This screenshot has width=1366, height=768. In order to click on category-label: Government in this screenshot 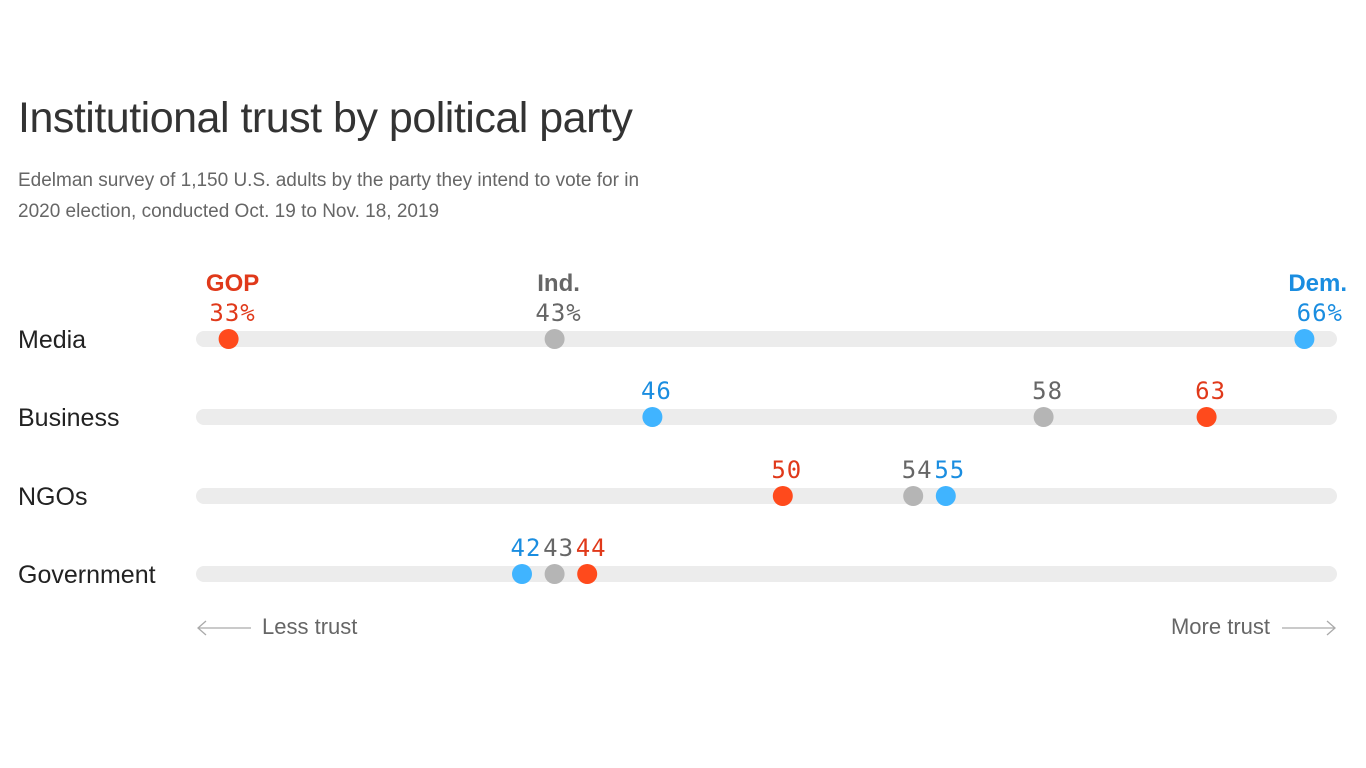, I will do `click(87, 575)`.